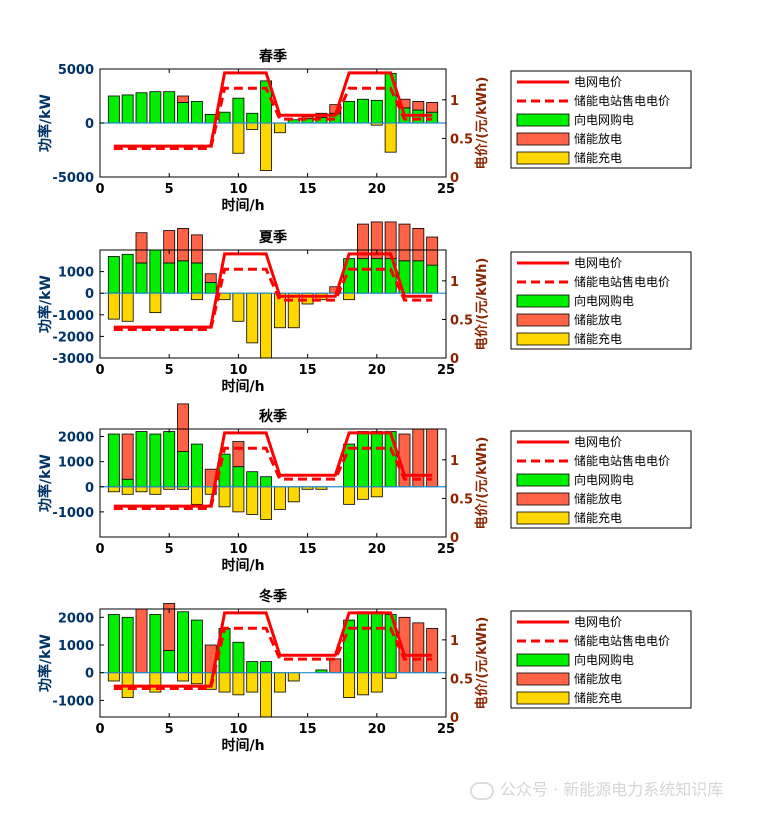 The height and width of the screenshot is (821, 766). Describe the element at coordinates (273, 596) in the screenshot. I see `chart-title: 冬季` at that location.